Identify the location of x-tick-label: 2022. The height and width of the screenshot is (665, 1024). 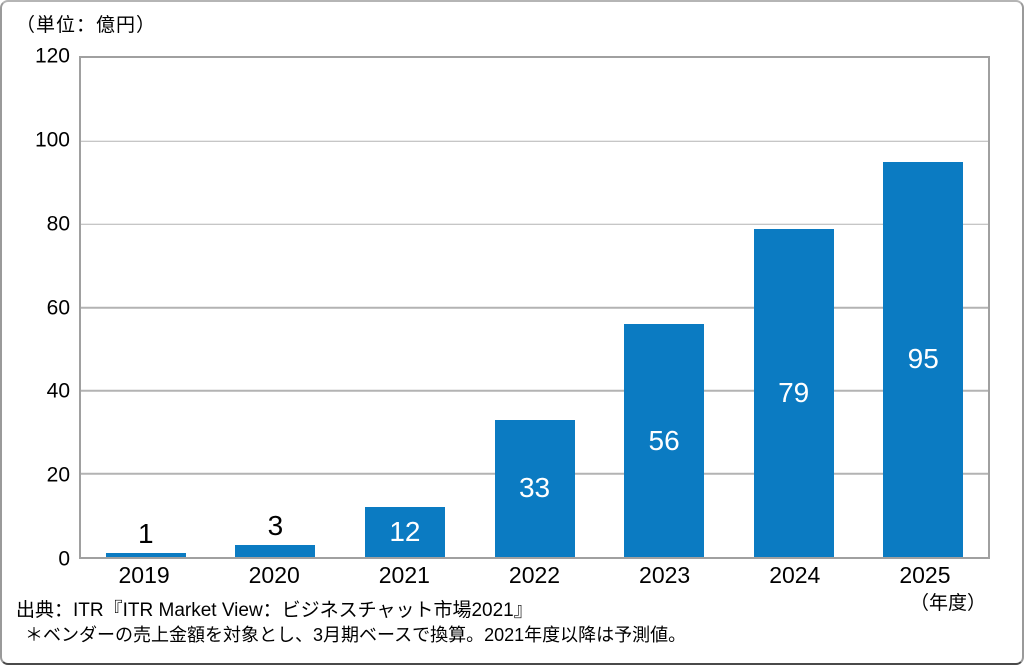
(534, 575).